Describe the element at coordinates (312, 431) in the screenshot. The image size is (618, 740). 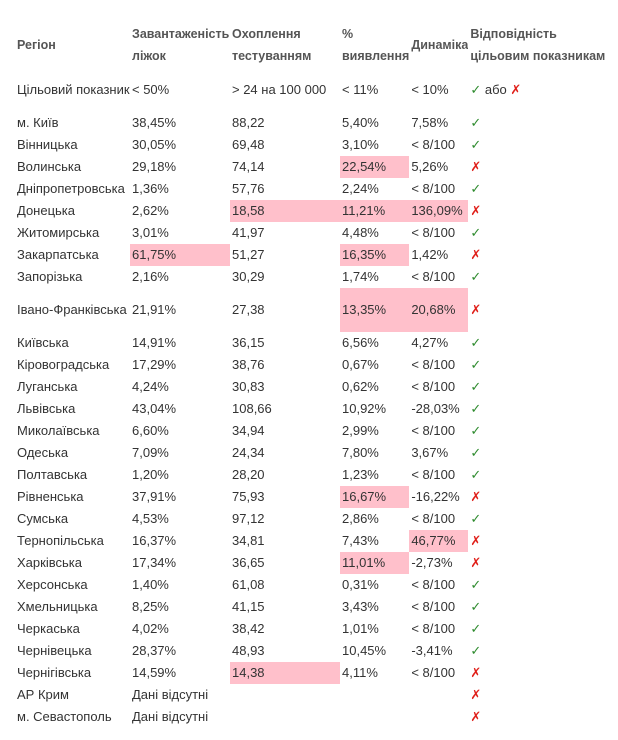
I see `table-row: Миколаївська 6,60% 34,94 2,99% < 8/100 ✓` at that location.